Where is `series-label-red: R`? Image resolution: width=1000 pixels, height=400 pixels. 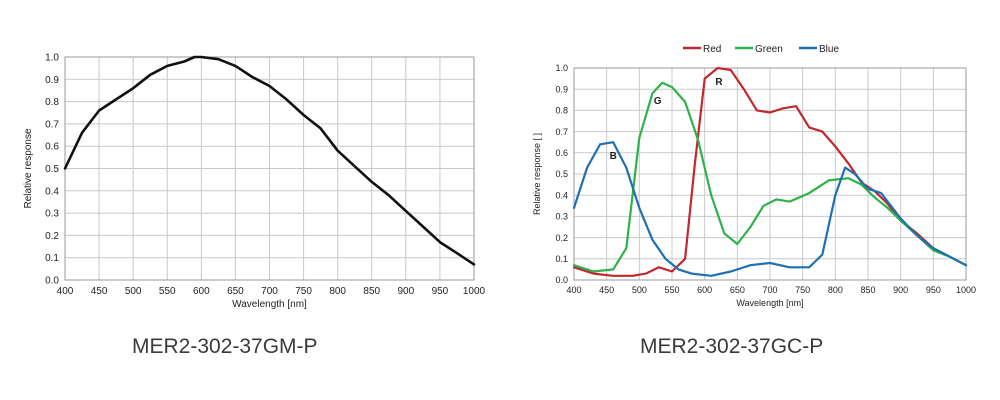
series-label-red: R is located at coordinates (719, 82).